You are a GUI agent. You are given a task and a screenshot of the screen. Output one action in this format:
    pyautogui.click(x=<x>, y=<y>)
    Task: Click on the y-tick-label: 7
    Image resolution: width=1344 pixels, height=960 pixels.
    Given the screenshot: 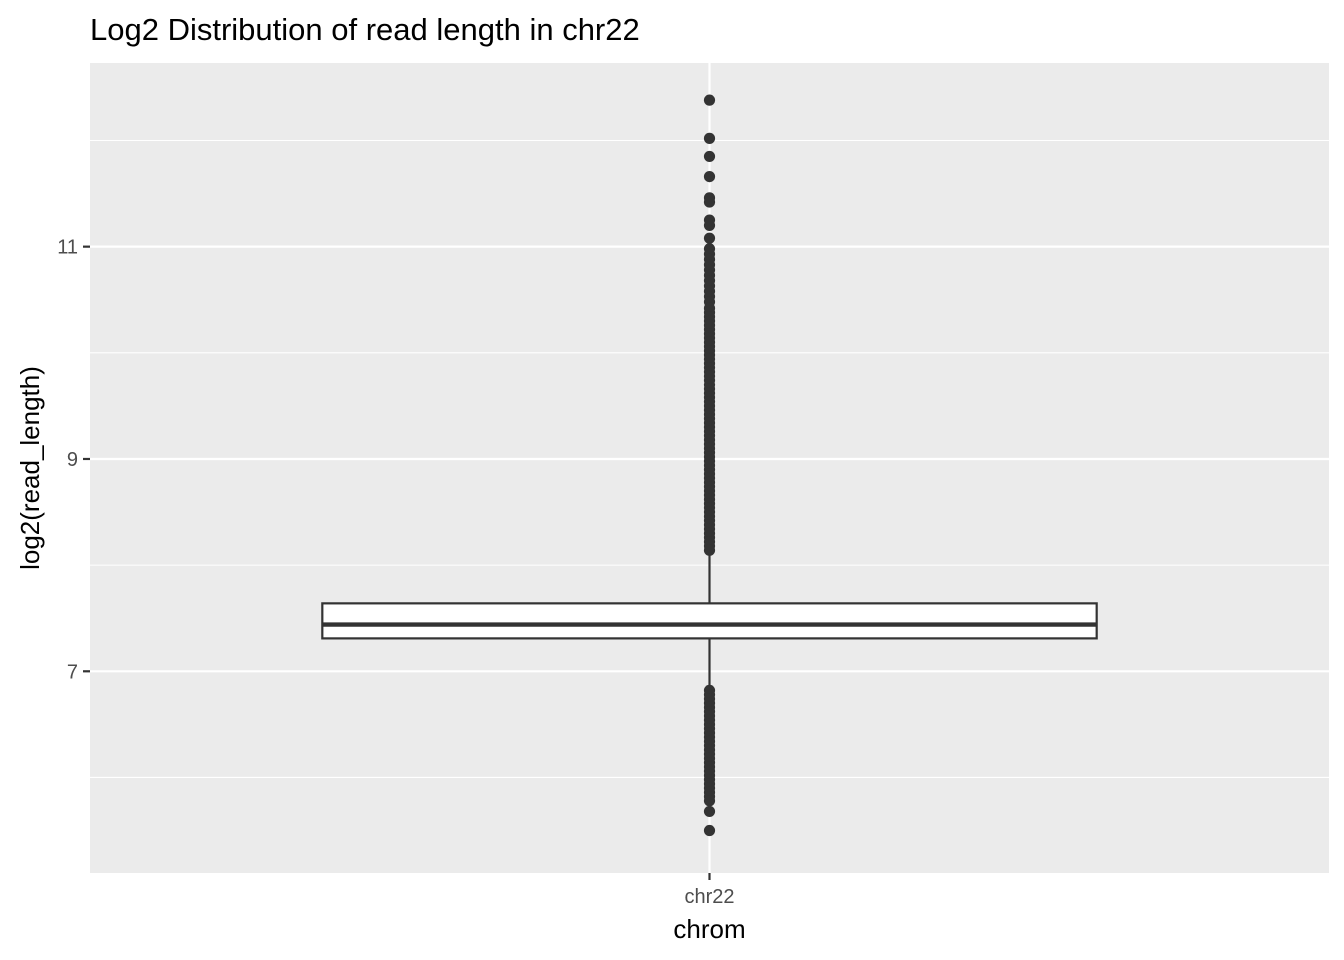 What is the action you would take?
    pyautogui.click(x=72, y=672)
    